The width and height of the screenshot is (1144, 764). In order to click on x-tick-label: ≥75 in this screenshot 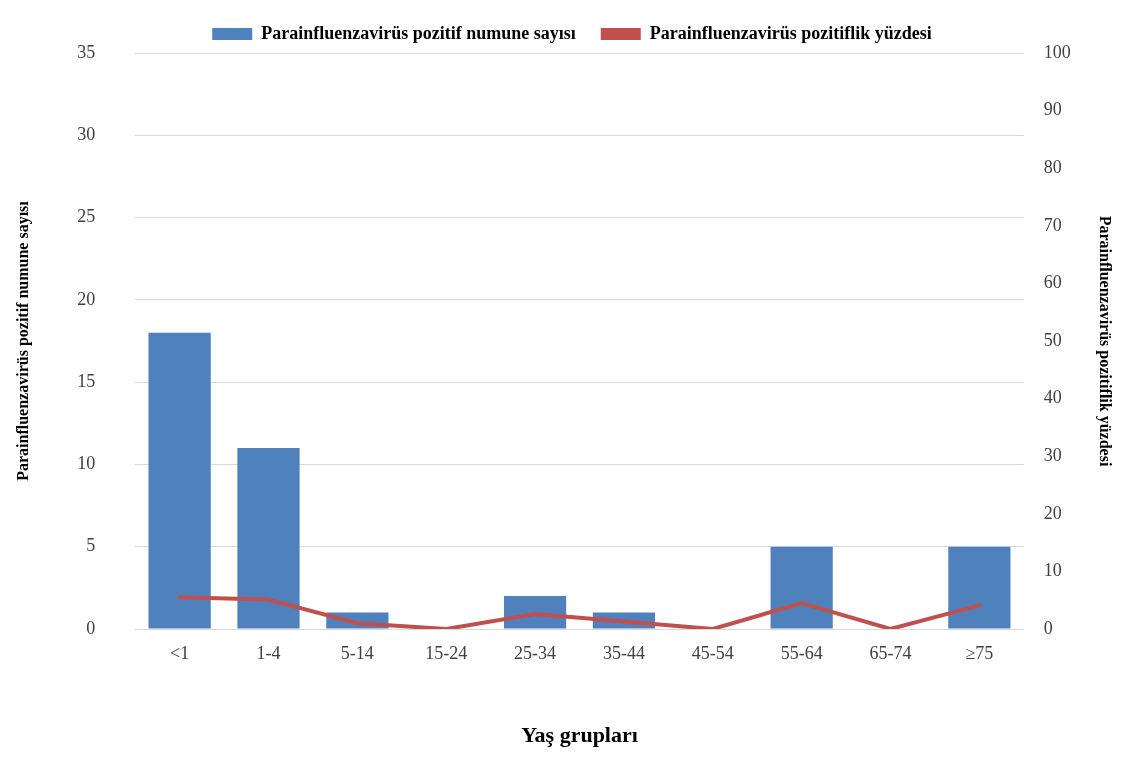, I will do `click(979, 652)`.